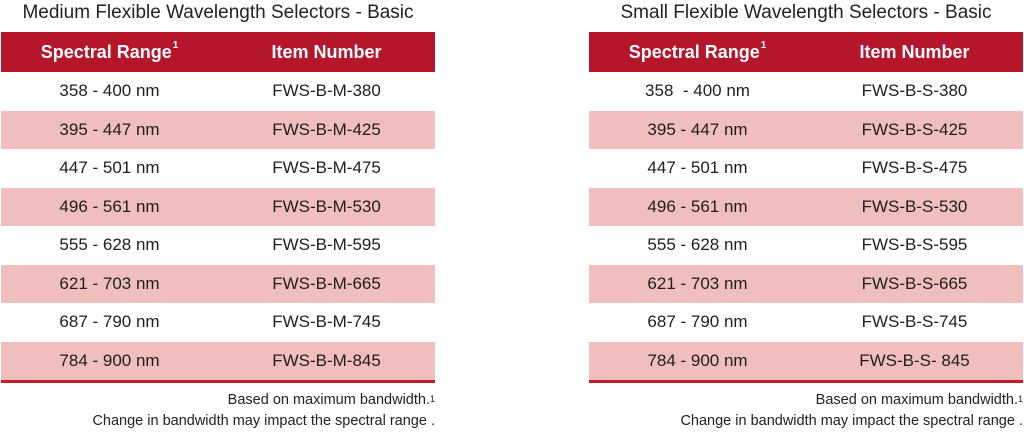 The width and height of the screenshot is (1024, 432). I want to click on item-number-cell: FWS-B-S-745, so click(914, 322).